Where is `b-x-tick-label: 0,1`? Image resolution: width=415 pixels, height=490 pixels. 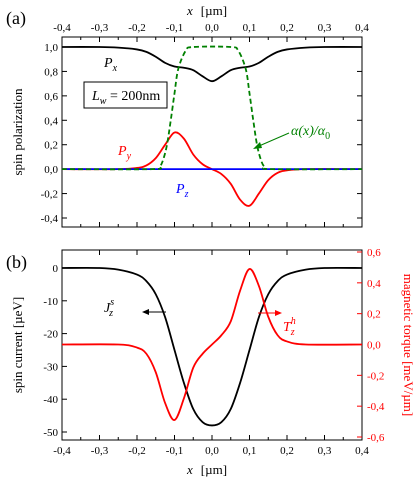 b-x-tick-label: 0,1 is located at coordinates (250, 451).